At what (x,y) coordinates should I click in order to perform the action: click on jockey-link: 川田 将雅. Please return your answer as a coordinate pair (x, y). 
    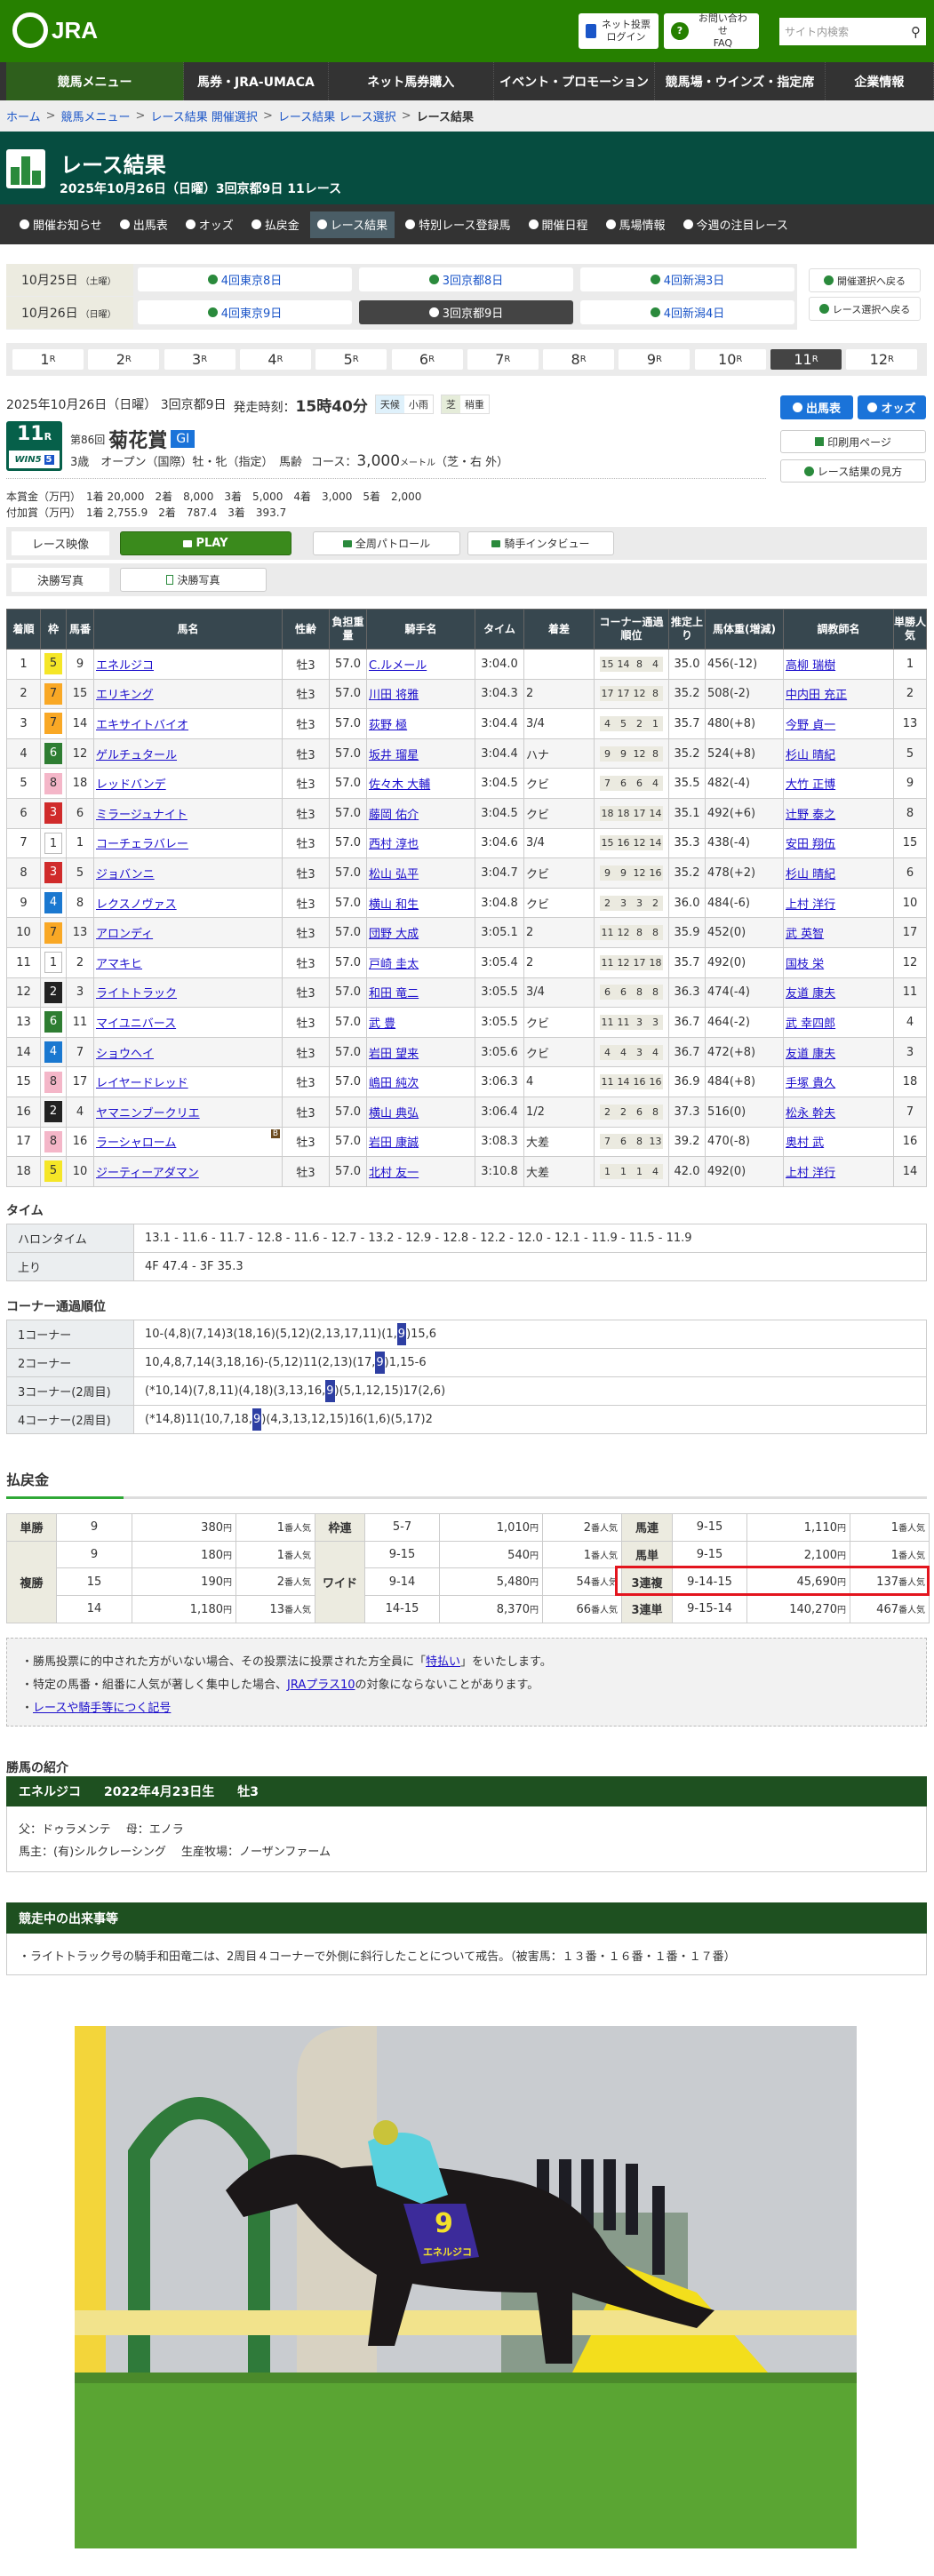
    Looking at the image, I should click on (394, 696).